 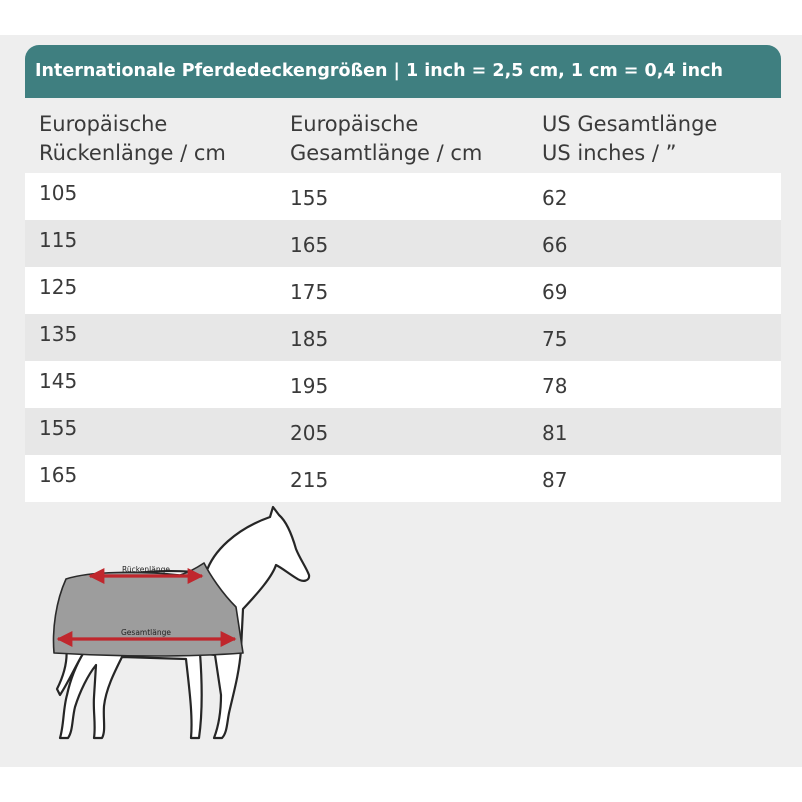 I want to click on cell-us-inches: 69, so click(x=555, y=292).